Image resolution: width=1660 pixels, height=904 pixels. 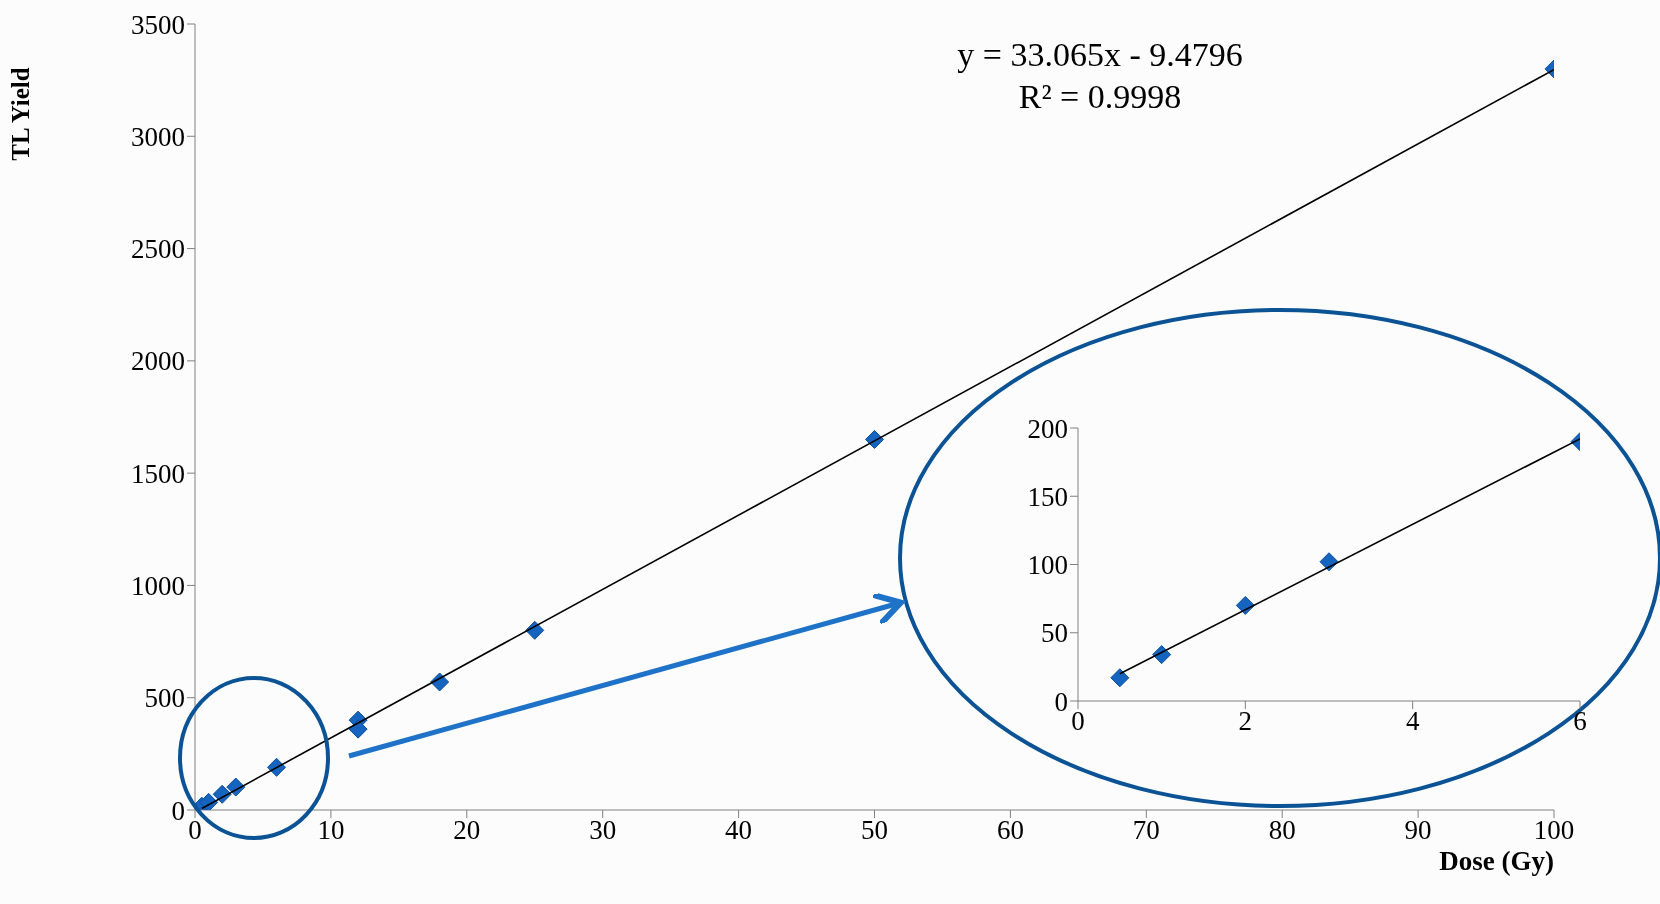 What do you see at coordinates (331, 830) in the screenshot?
I see `x-tick-label: 10` at bounding box center [331, 830].